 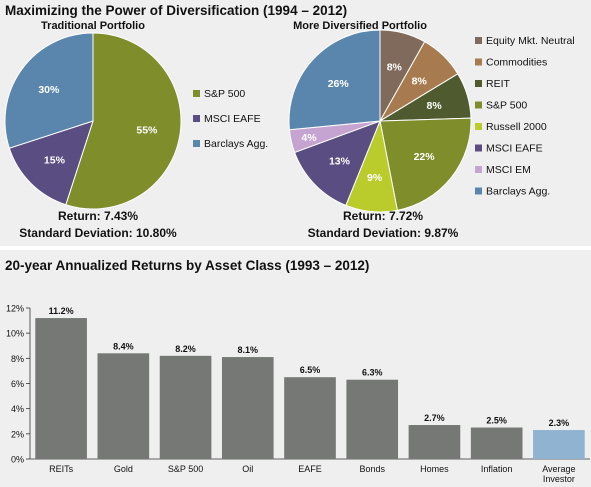 I want to click on x-tick-label-line: REITs, so click(x=61, y=469).